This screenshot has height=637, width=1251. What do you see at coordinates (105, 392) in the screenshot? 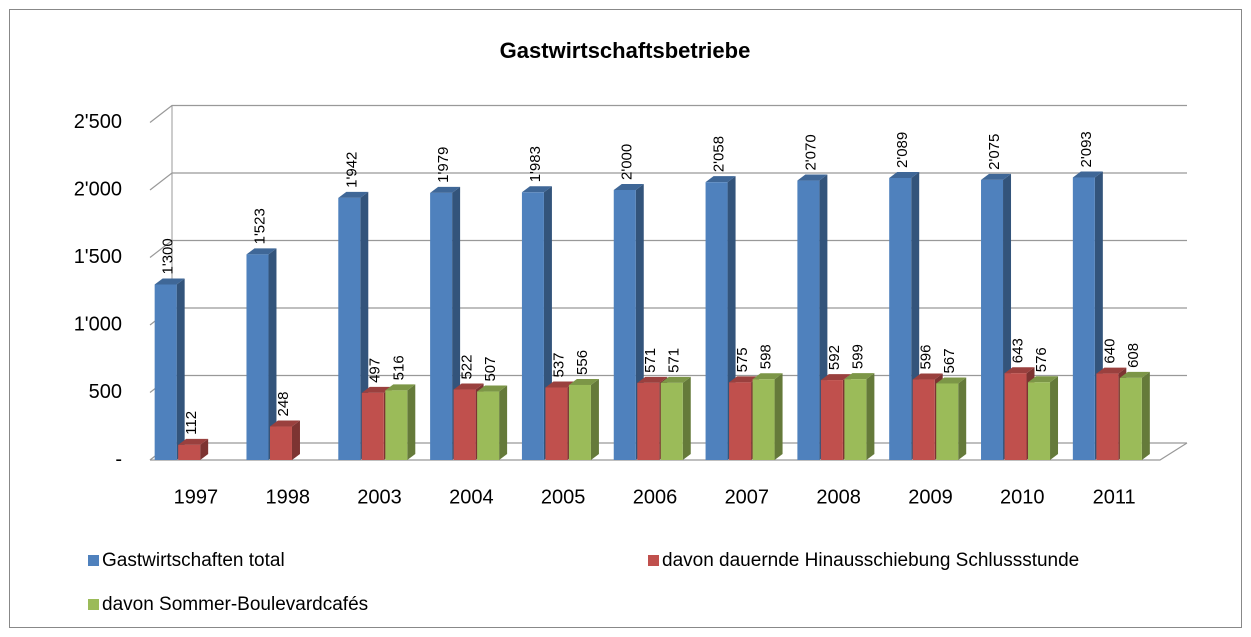
I see `y-tick-label: 500` at bounding box center [105, 392].